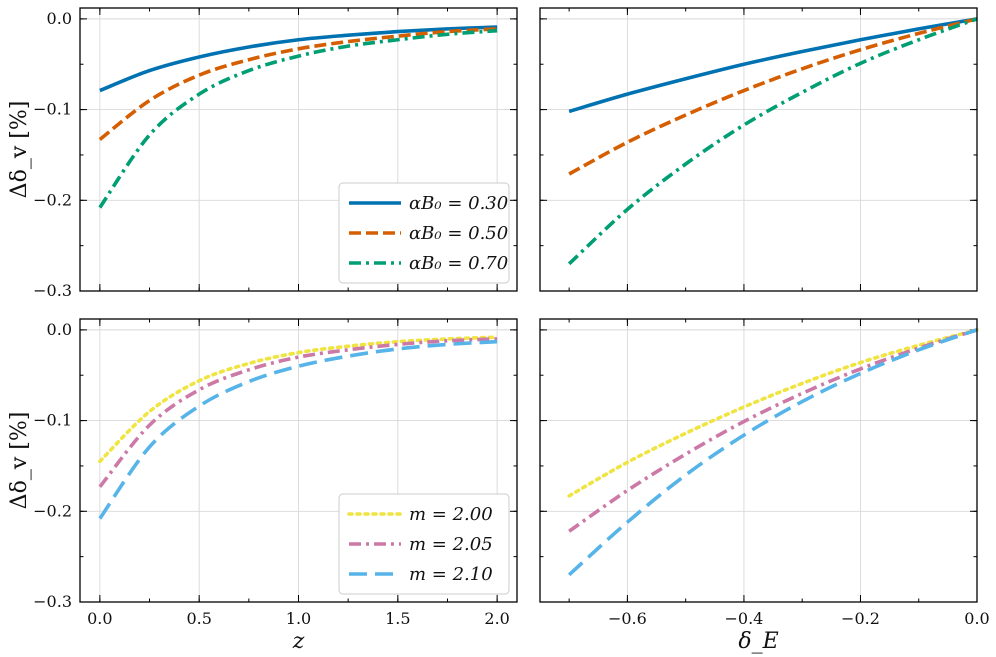 This screenshot has height=657, width=996. Describe the element at coordinates (198, 618) in the screenshot. I see `x-tick-label: 0.5` at that location.